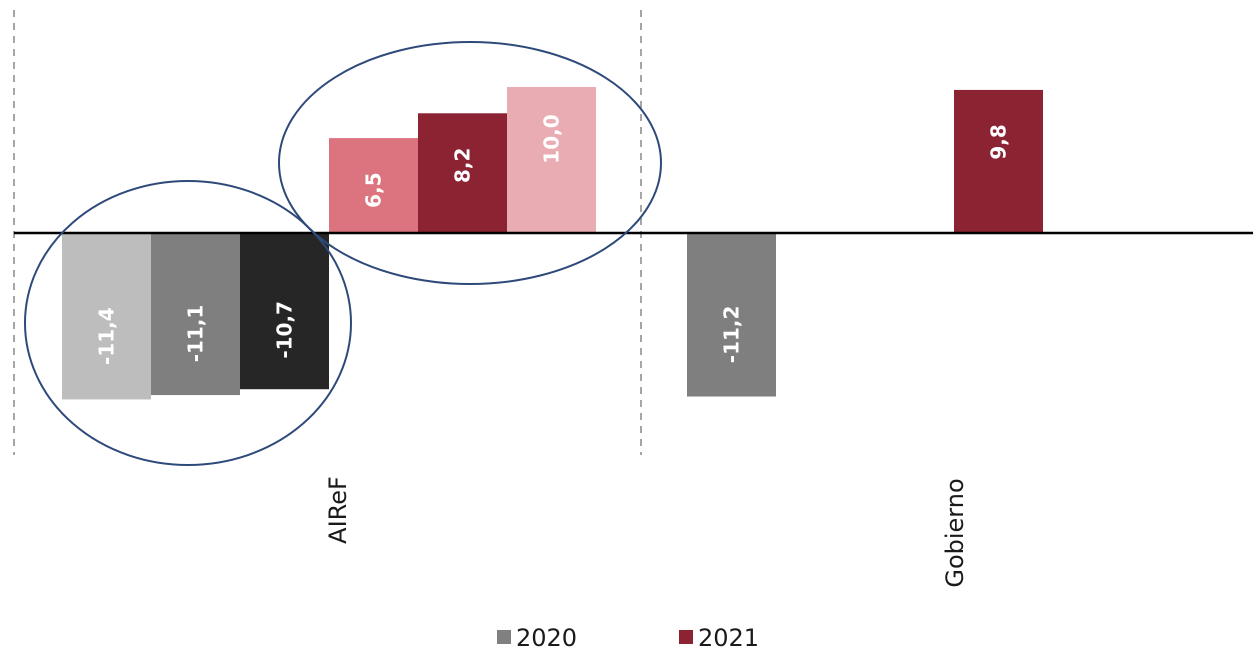 Image resolution: width=1253 pixels, height=650 pixels. I want to click on bar-value-label: 6,5, so click(374, 189).